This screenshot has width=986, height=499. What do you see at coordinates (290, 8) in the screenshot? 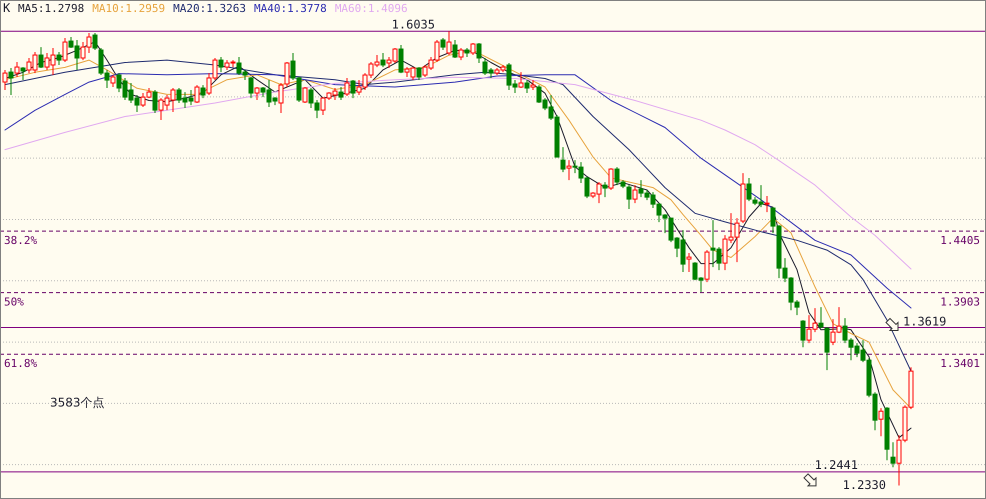
I see `text: MA40:1.3778` at bounding box center [290, 8].